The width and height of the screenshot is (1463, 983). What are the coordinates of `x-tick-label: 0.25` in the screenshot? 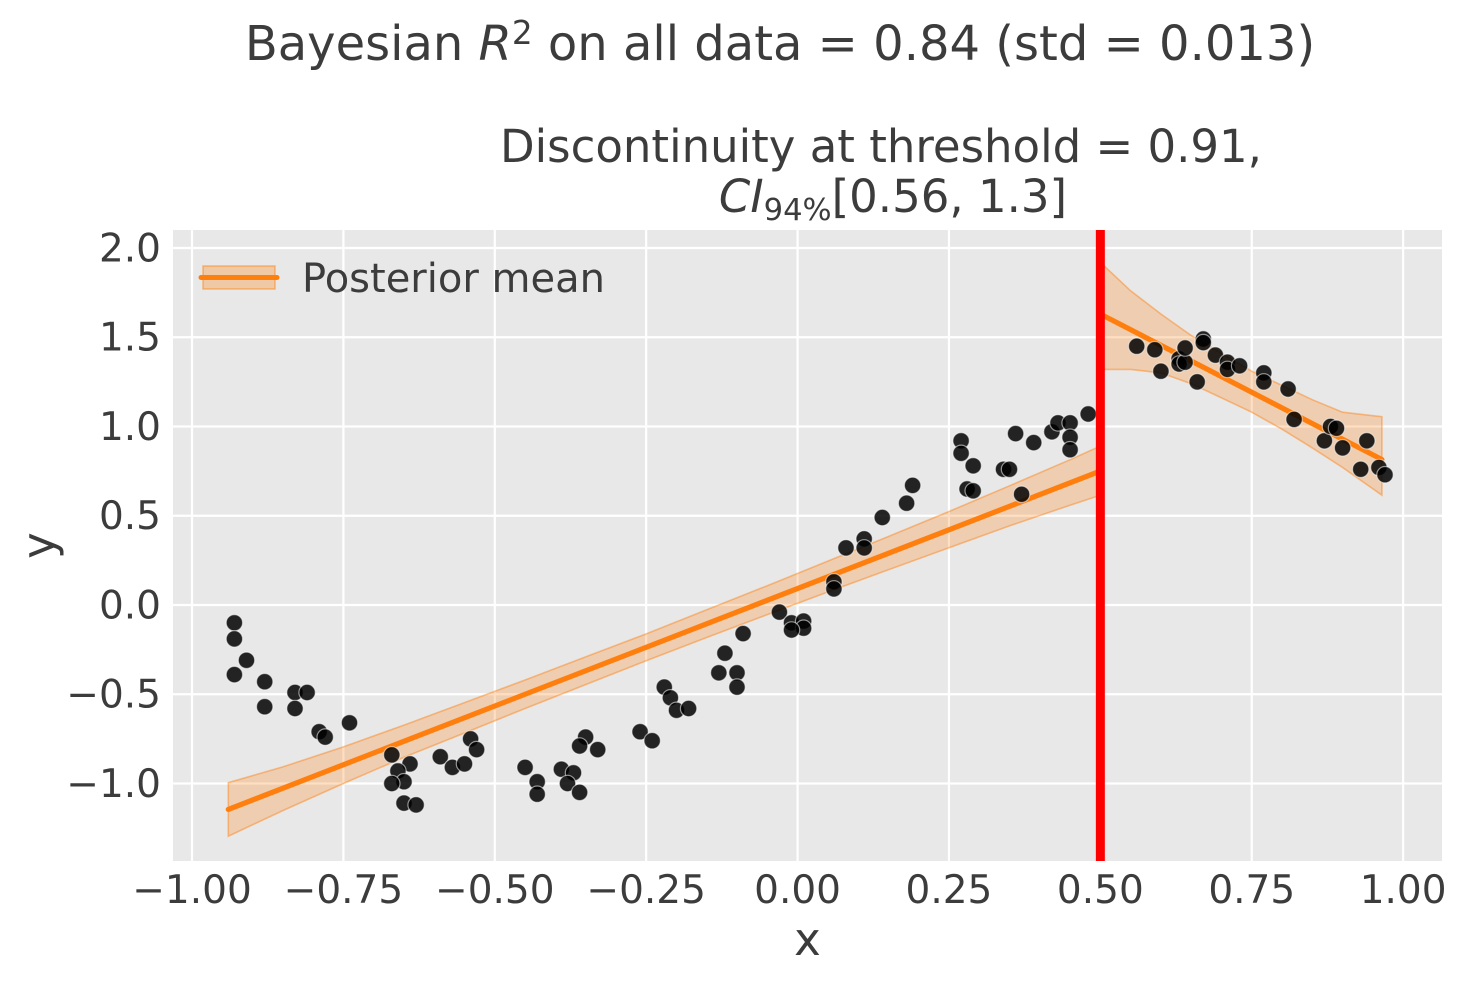 It's located at (949, 890).